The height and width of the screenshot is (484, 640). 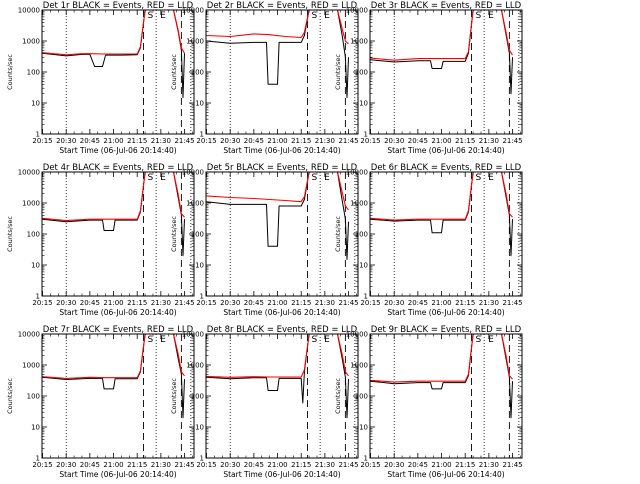 What do you see at coordinates (118, 330) in the screenshot?
I see `chart-title: Det 7r BLACK = Events, RED = LLD` at bounding box center [118, 330].